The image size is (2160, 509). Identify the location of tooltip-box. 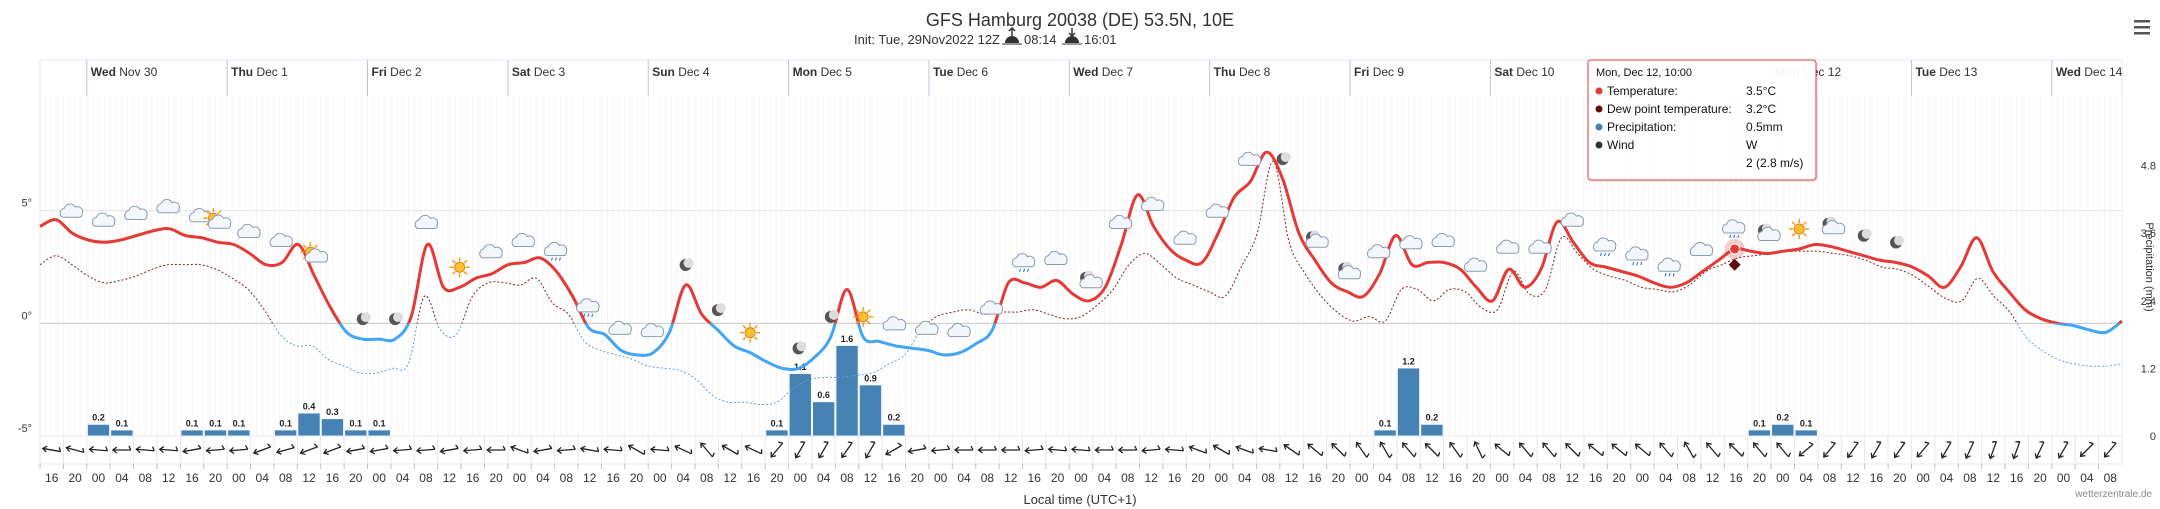
(1702, 120).